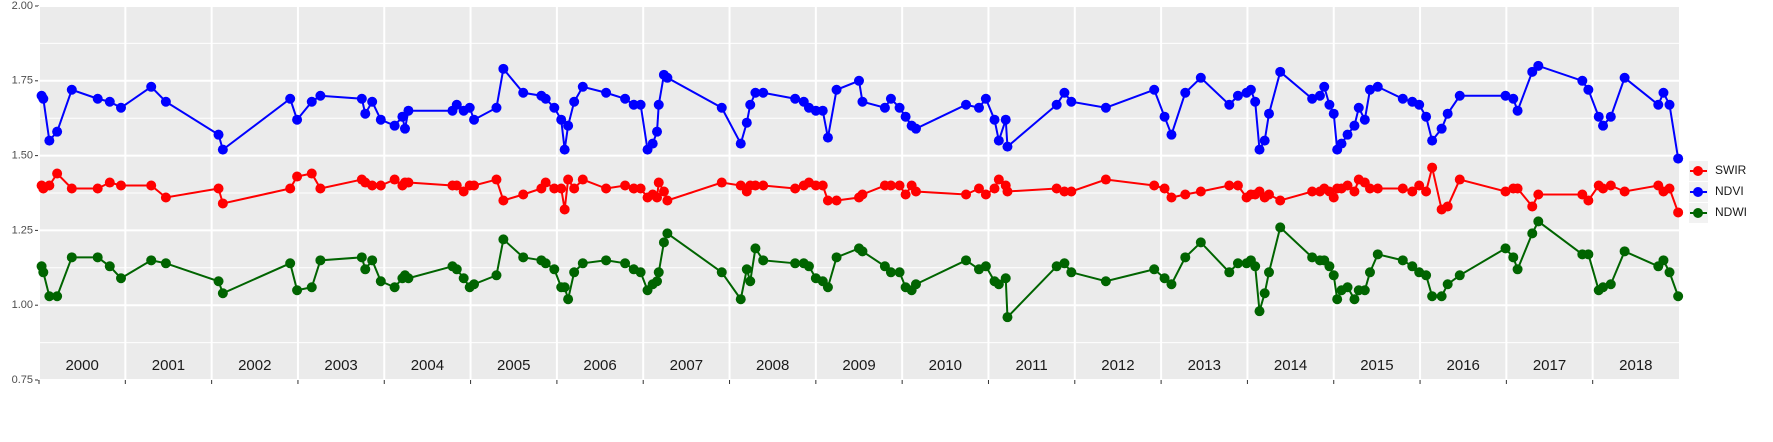  I want to click on period-label: 2003, so click(340, 365).